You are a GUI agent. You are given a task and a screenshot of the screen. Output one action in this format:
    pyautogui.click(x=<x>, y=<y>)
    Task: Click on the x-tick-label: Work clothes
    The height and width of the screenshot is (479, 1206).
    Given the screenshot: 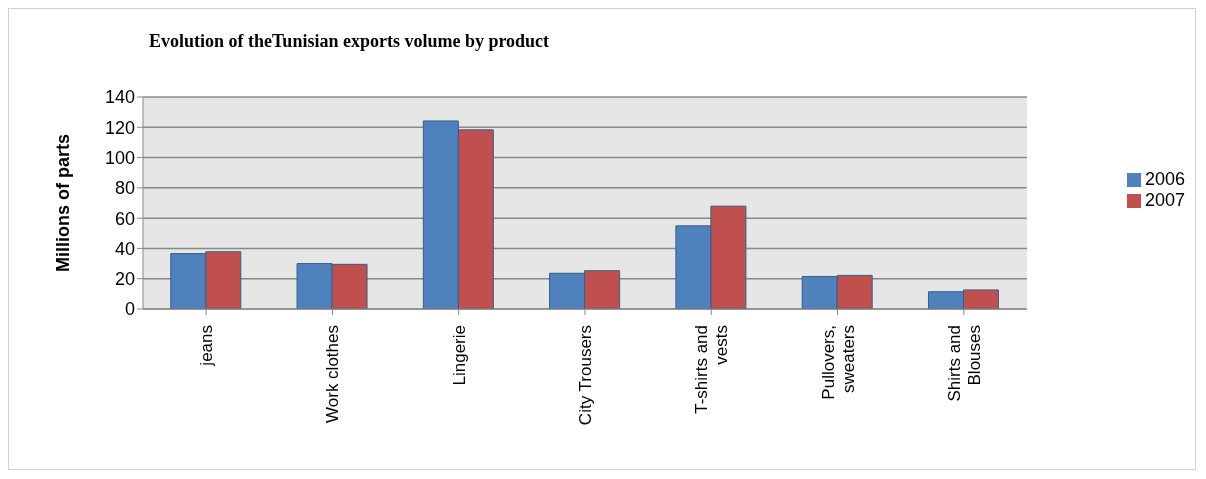 What is the action you would take?
    pyautogui.click(x=333, y=374)
    